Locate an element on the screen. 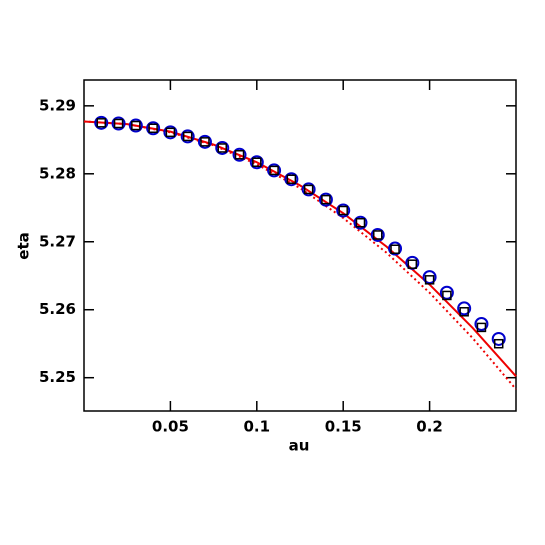  x-tick-label: 0.05 is located at coordinates (170, 427).